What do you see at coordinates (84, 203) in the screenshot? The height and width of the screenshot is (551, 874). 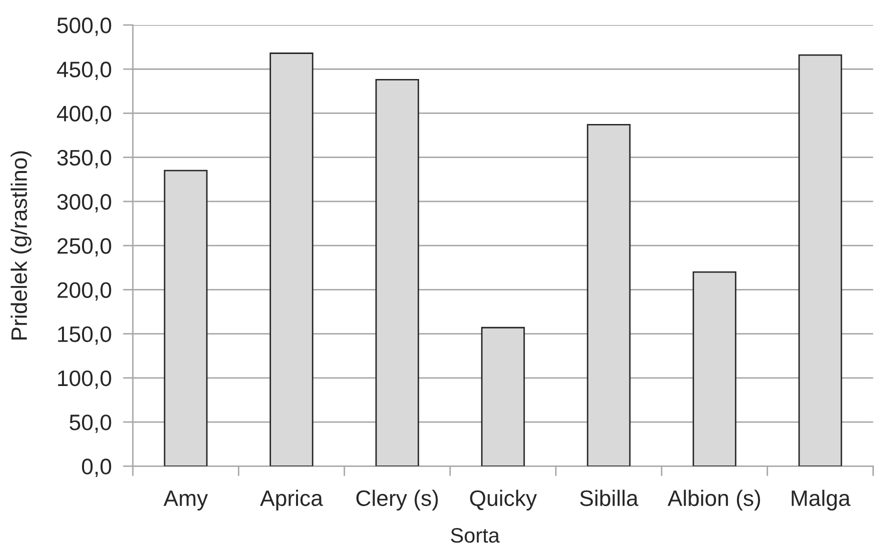 I see `y-tick-label: 300,0` at bounding box center [84, 203].